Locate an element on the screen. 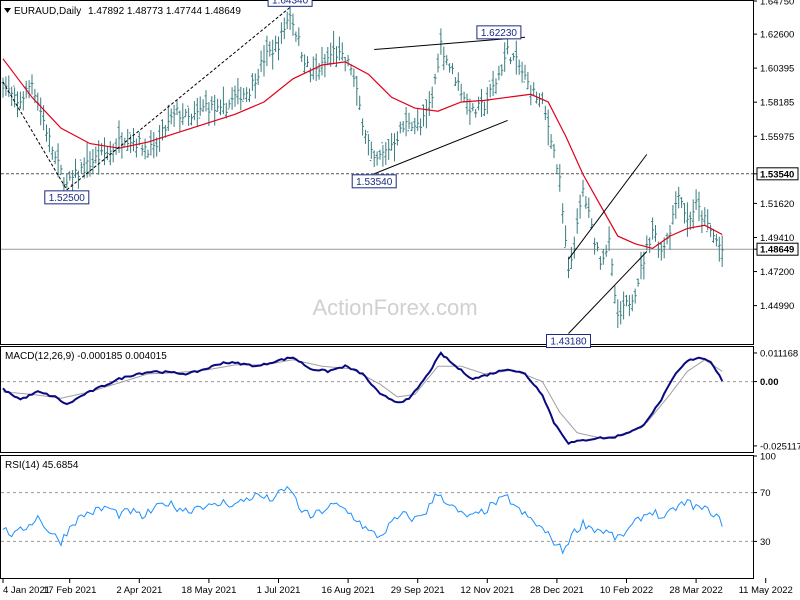  date-tick-label: 16 Aug 2021 is located at coordinates (347, 590).